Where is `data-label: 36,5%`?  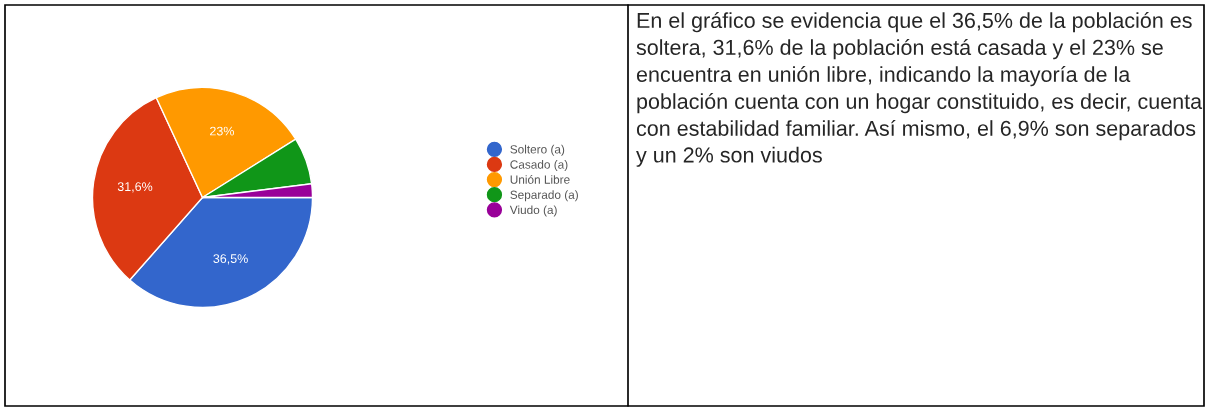
data-label: 36,5% is located at coordinates (230, 259).